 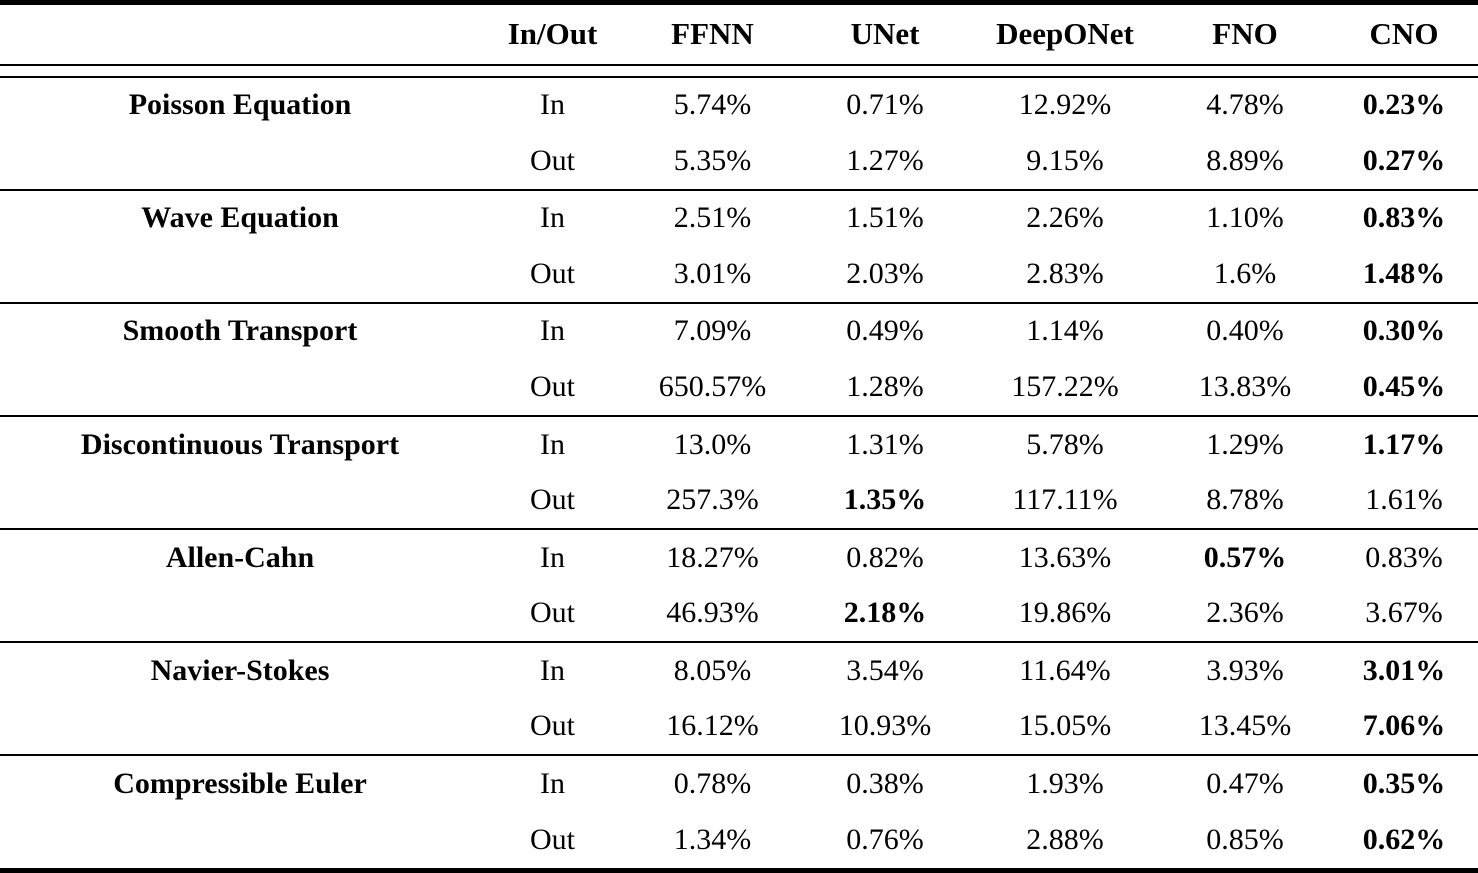 I want to click on column-header-fno: FNO, so click(x=1245, y=34).